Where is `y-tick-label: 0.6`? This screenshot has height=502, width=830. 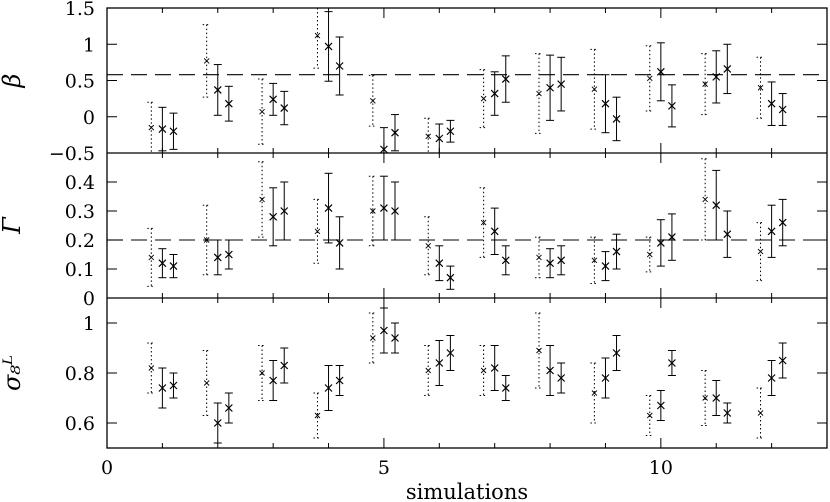
y-tick-label: 0.6 is located at coordinates (80, 424).